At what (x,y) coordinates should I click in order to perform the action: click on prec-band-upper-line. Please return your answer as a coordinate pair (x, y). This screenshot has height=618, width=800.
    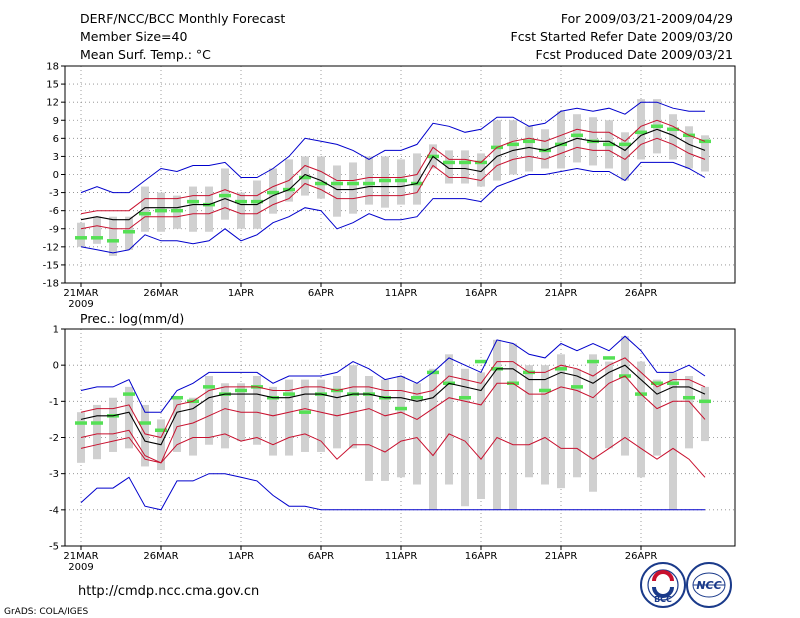
    Looking at the image, I should click on (393, 398).